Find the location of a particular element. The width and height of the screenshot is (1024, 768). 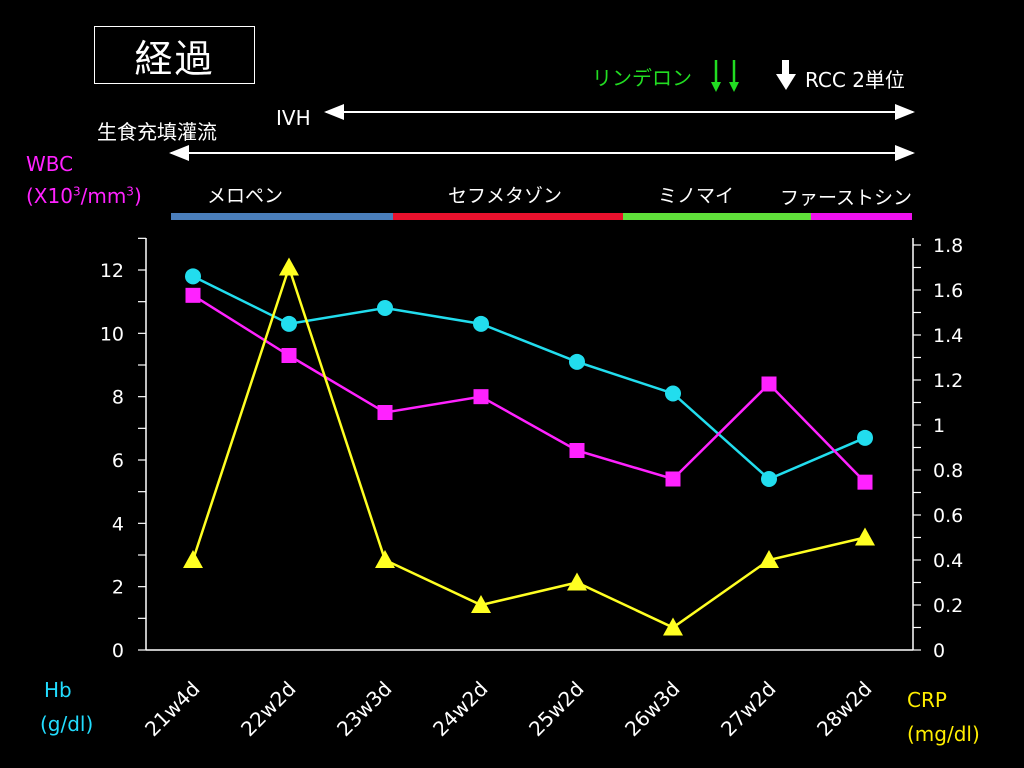

right-axis-tick-label: 1.6 is located at coordinates (948, 291).